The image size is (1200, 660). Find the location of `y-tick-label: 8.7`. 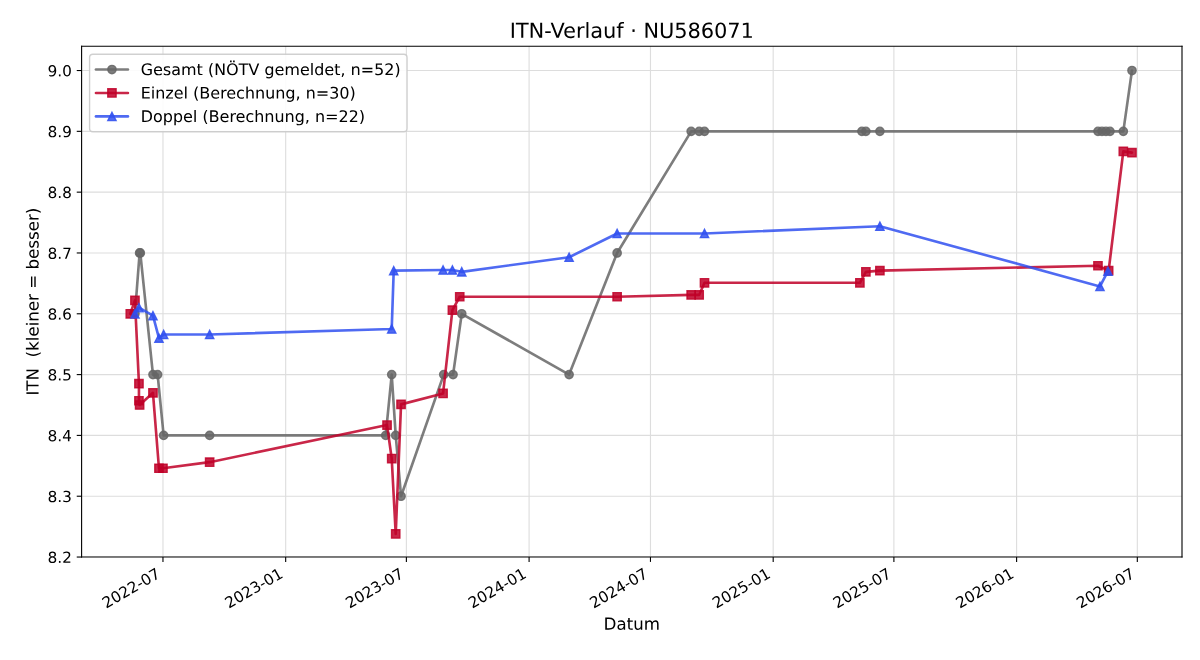

y-tick-label: 8.7 is located at coordinates (59, 253).